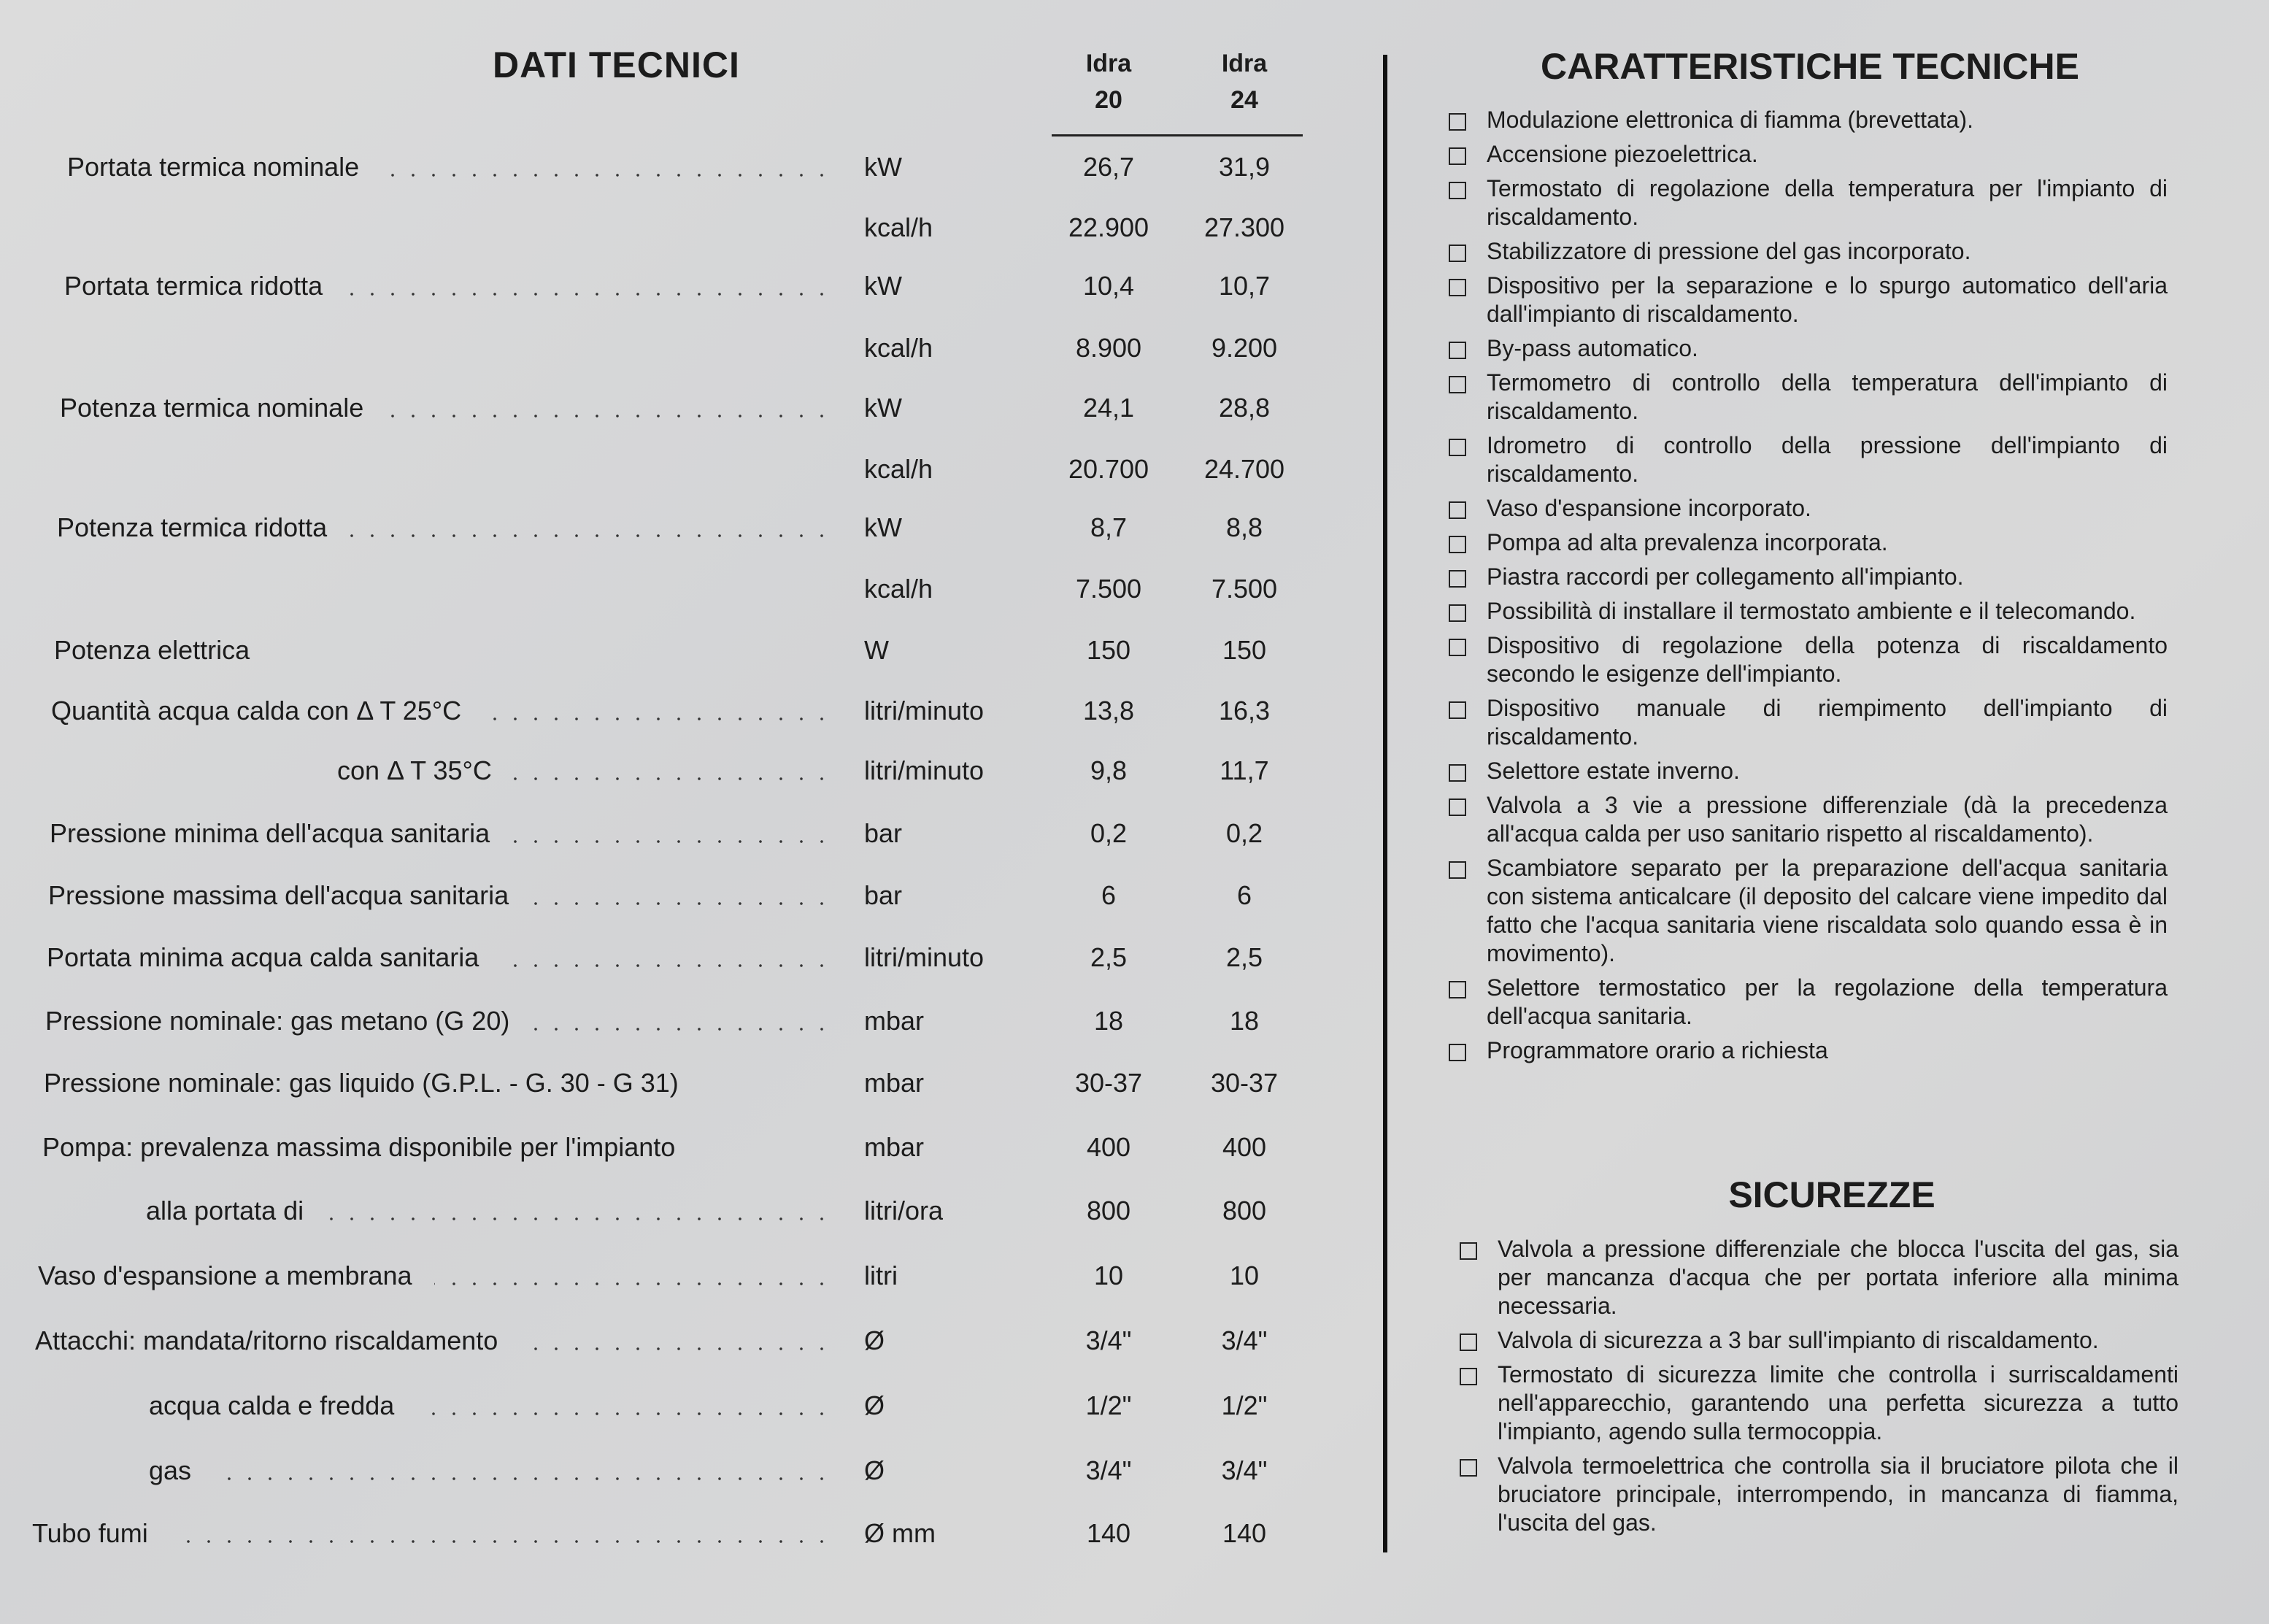 The width and height of the screenshot is (2269, 1624). What do you see at coordinates (1244, 167) in the screenshot?
I see `value-idra-24: 31,9` at bounding box center [1244, 167].